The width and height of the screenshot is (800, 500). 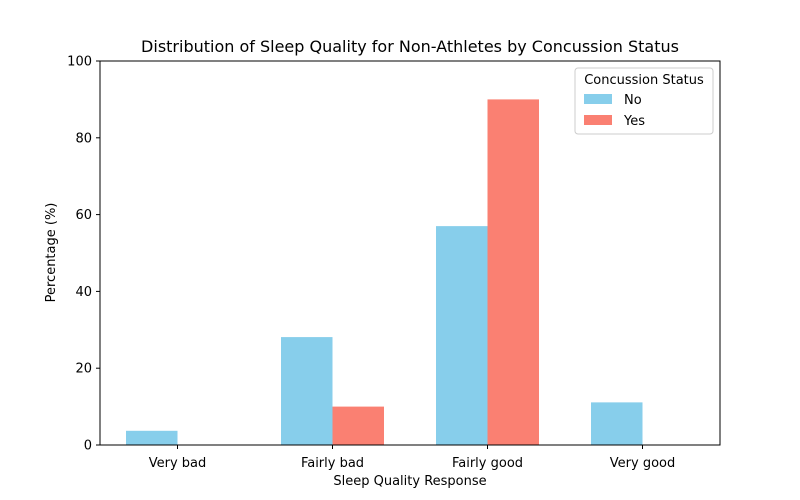 What do you see at coordinates (83, 292) in the screenshot?
I see `y-tick-label: 40` at bounding box center [83, 292].